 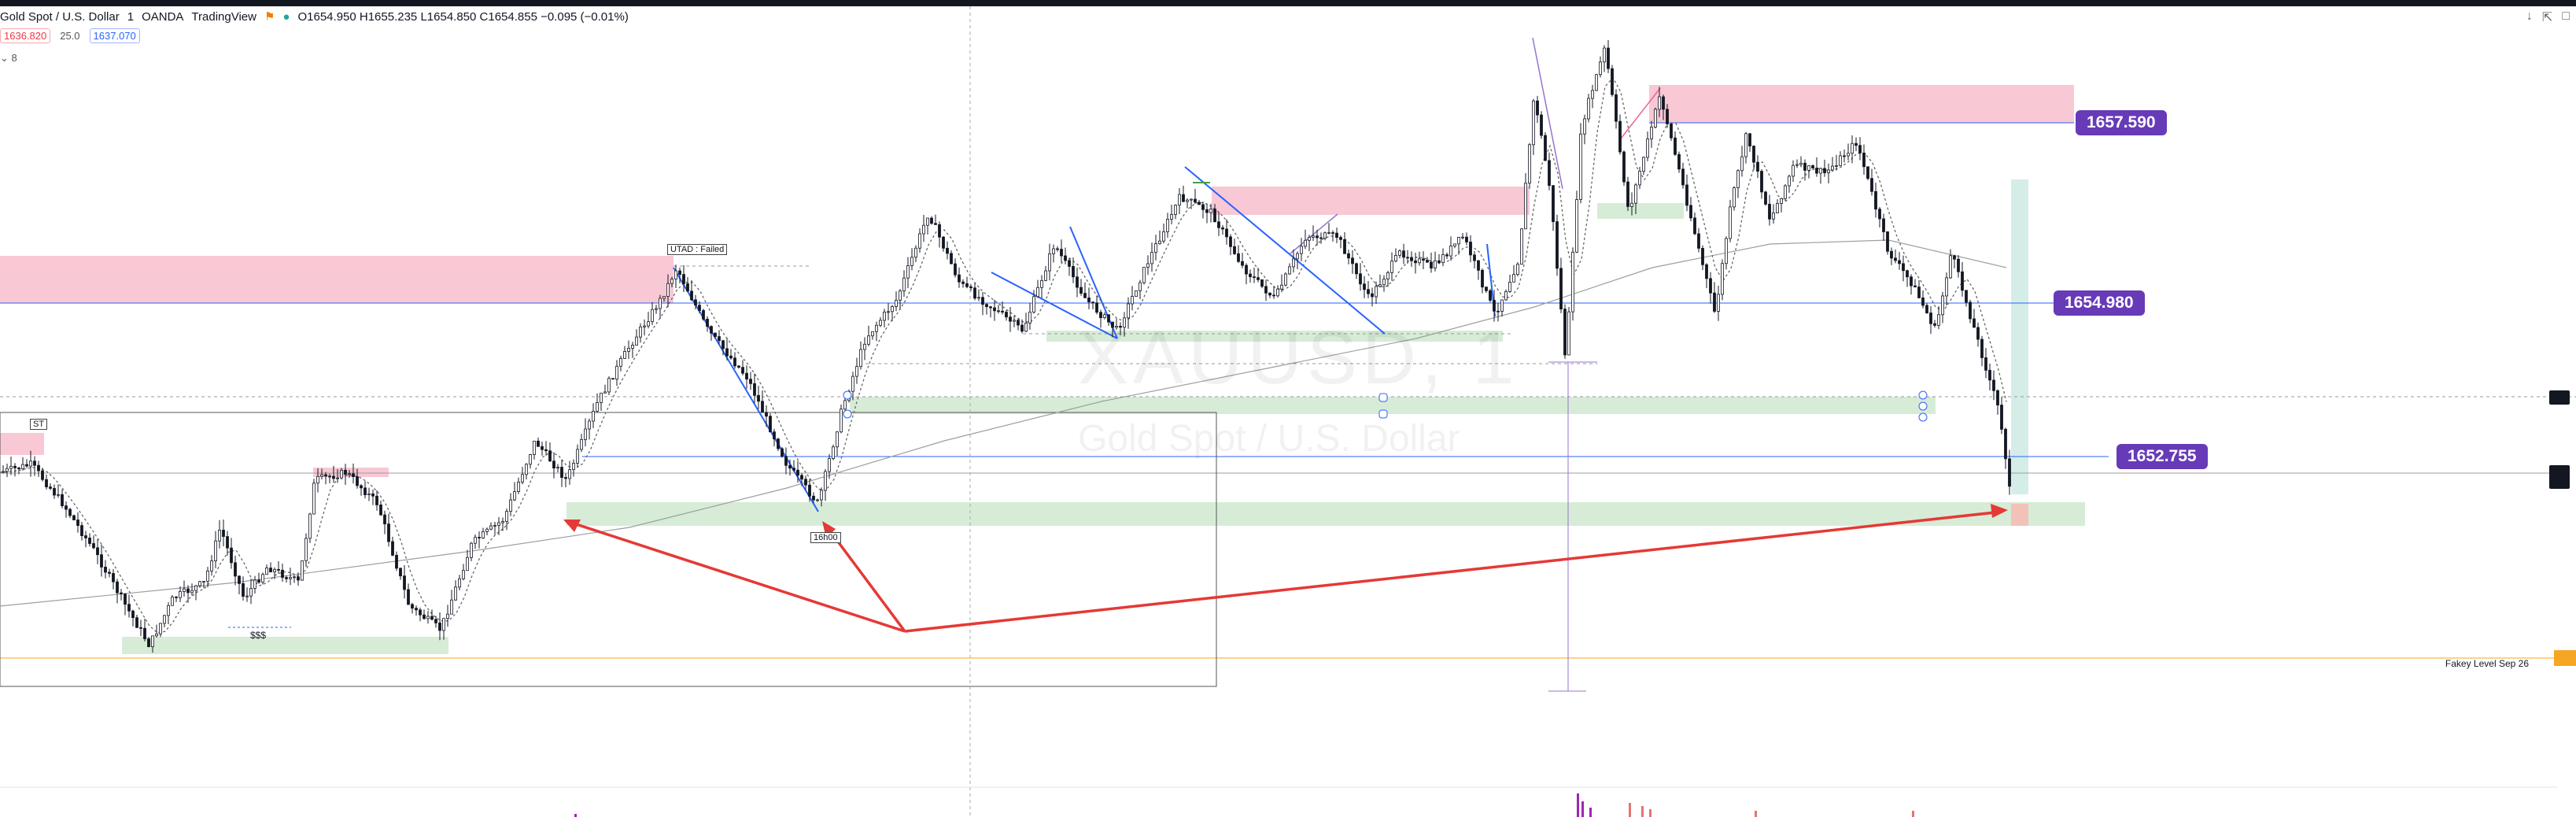 What do you see at coordinates (1288, 3) in the screenshot?
I see `top-bar` at bounding box center [1288, 3].